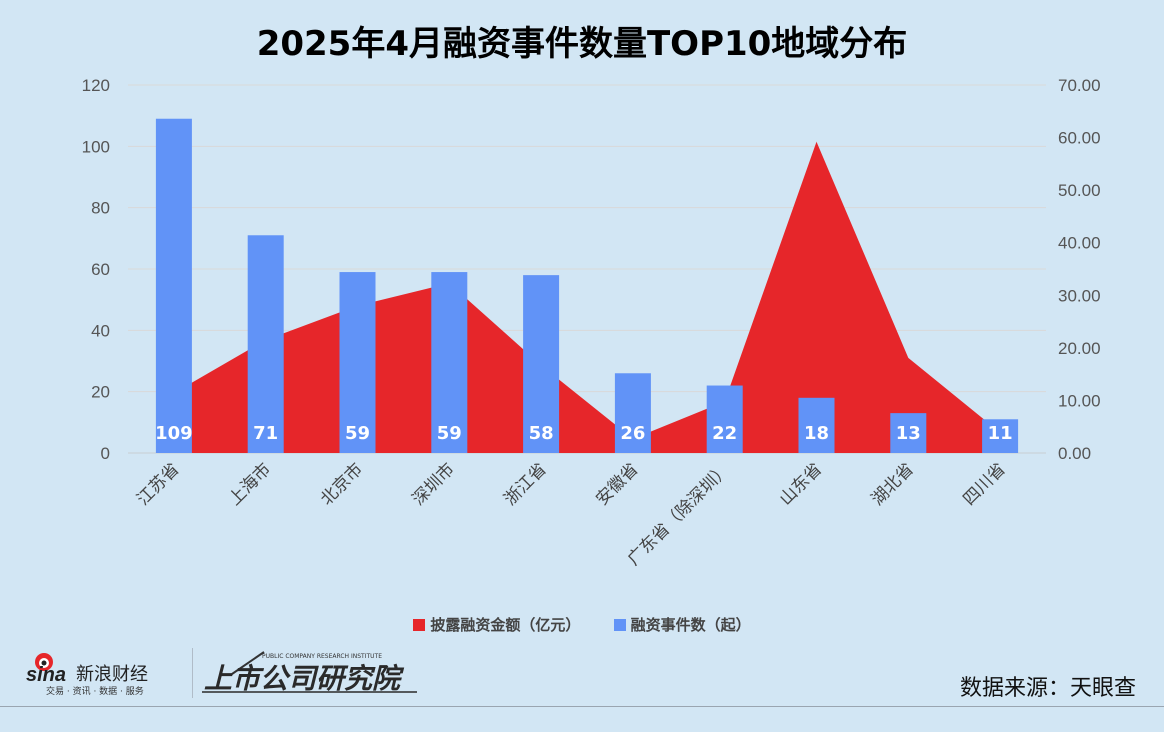 This screenshot has width=1164, height=732. What do you see at coordinates (1079, 85) in the screenshot?
I see `right-tick-label: 70.00` at bounding box center [1079, 85].